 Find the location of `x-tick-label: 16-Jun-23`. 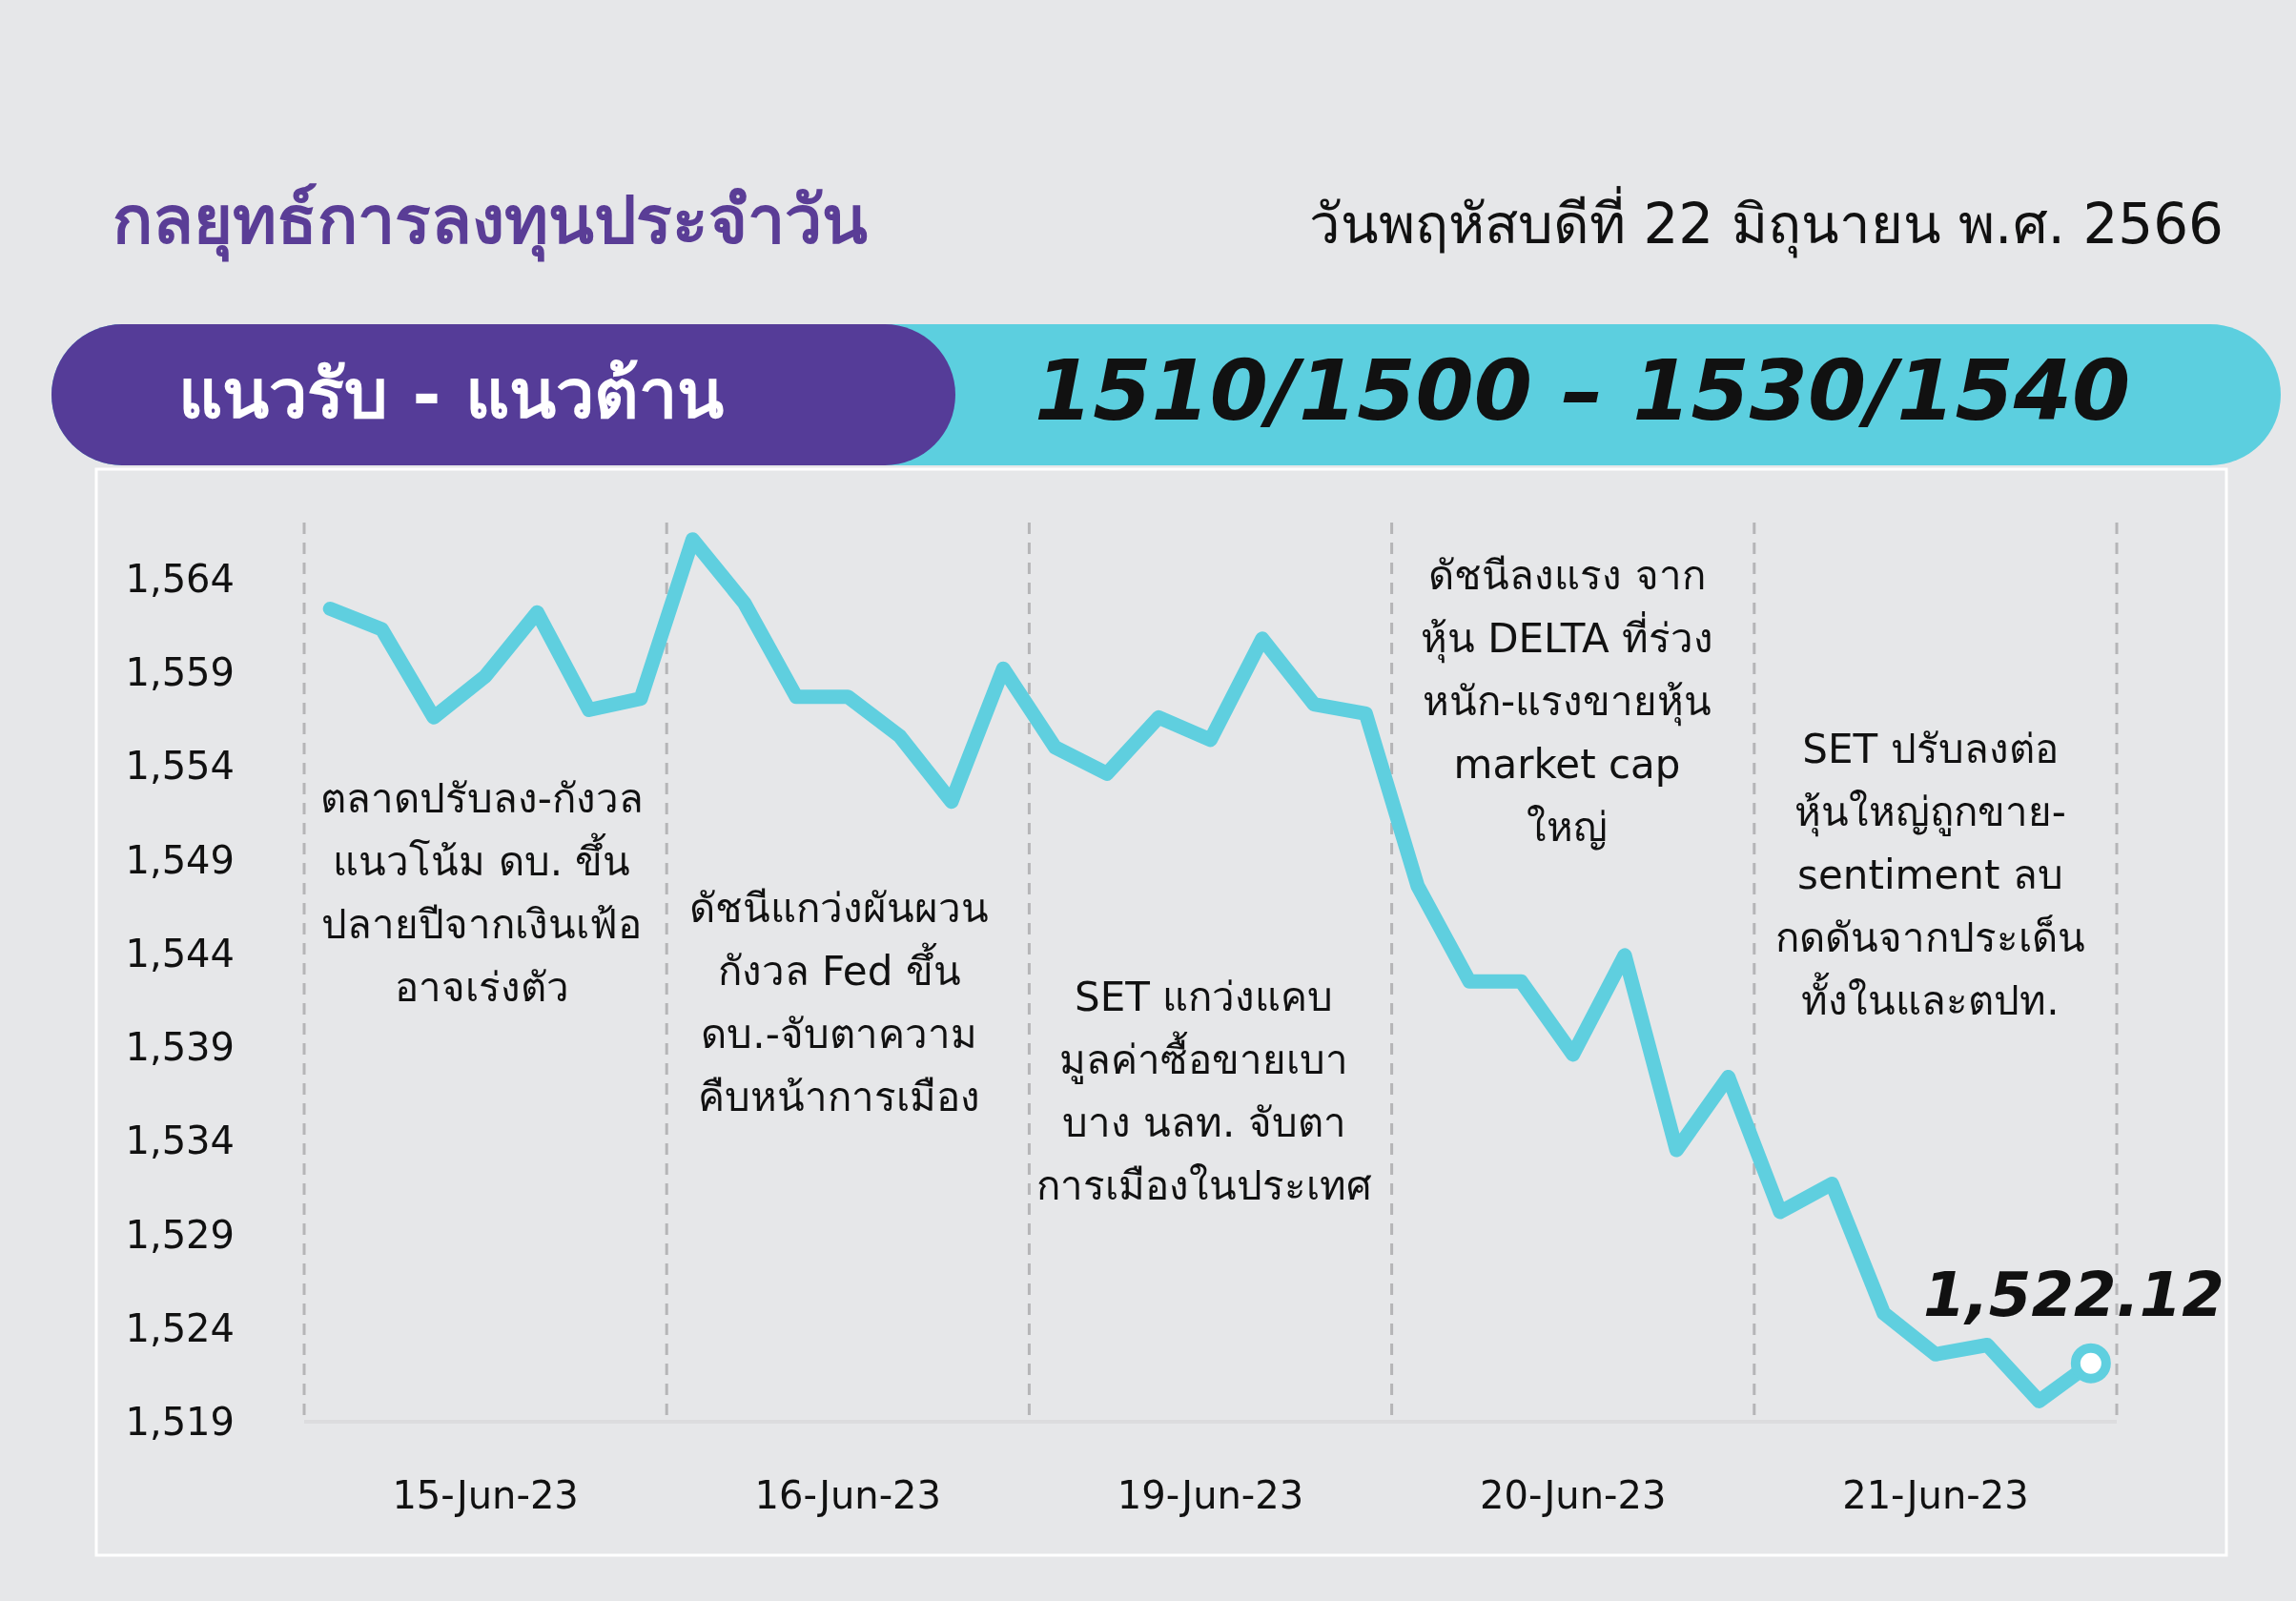

x-tick-label: 16-Jun-23 is located at coordinates (847, 1495).